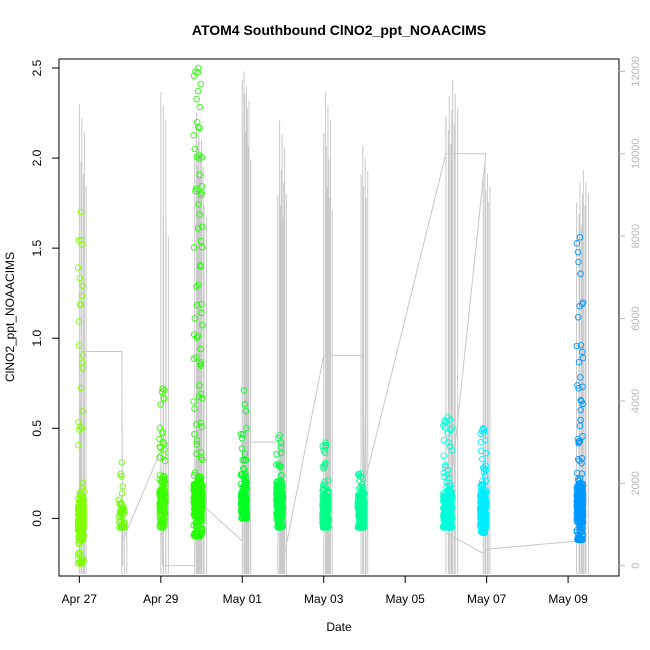 The width and height of the screenshot is (650, 650). Describe the element at coordinates (339, 627) in the screenshot. I see `x-axis-label: Date` at that location.